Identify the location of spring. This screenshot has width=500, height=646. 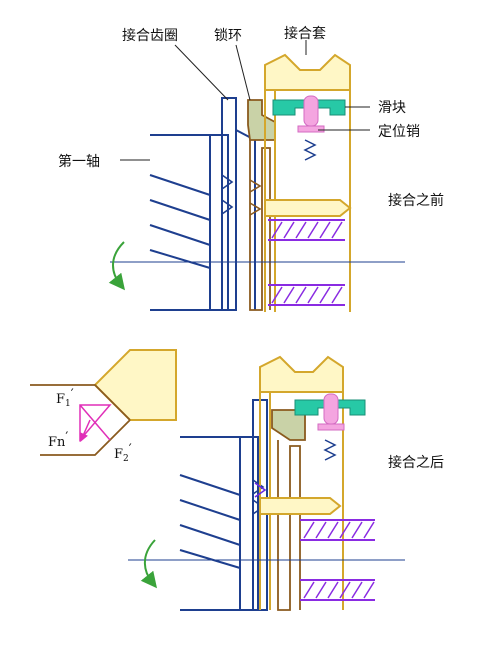
(310, 150).